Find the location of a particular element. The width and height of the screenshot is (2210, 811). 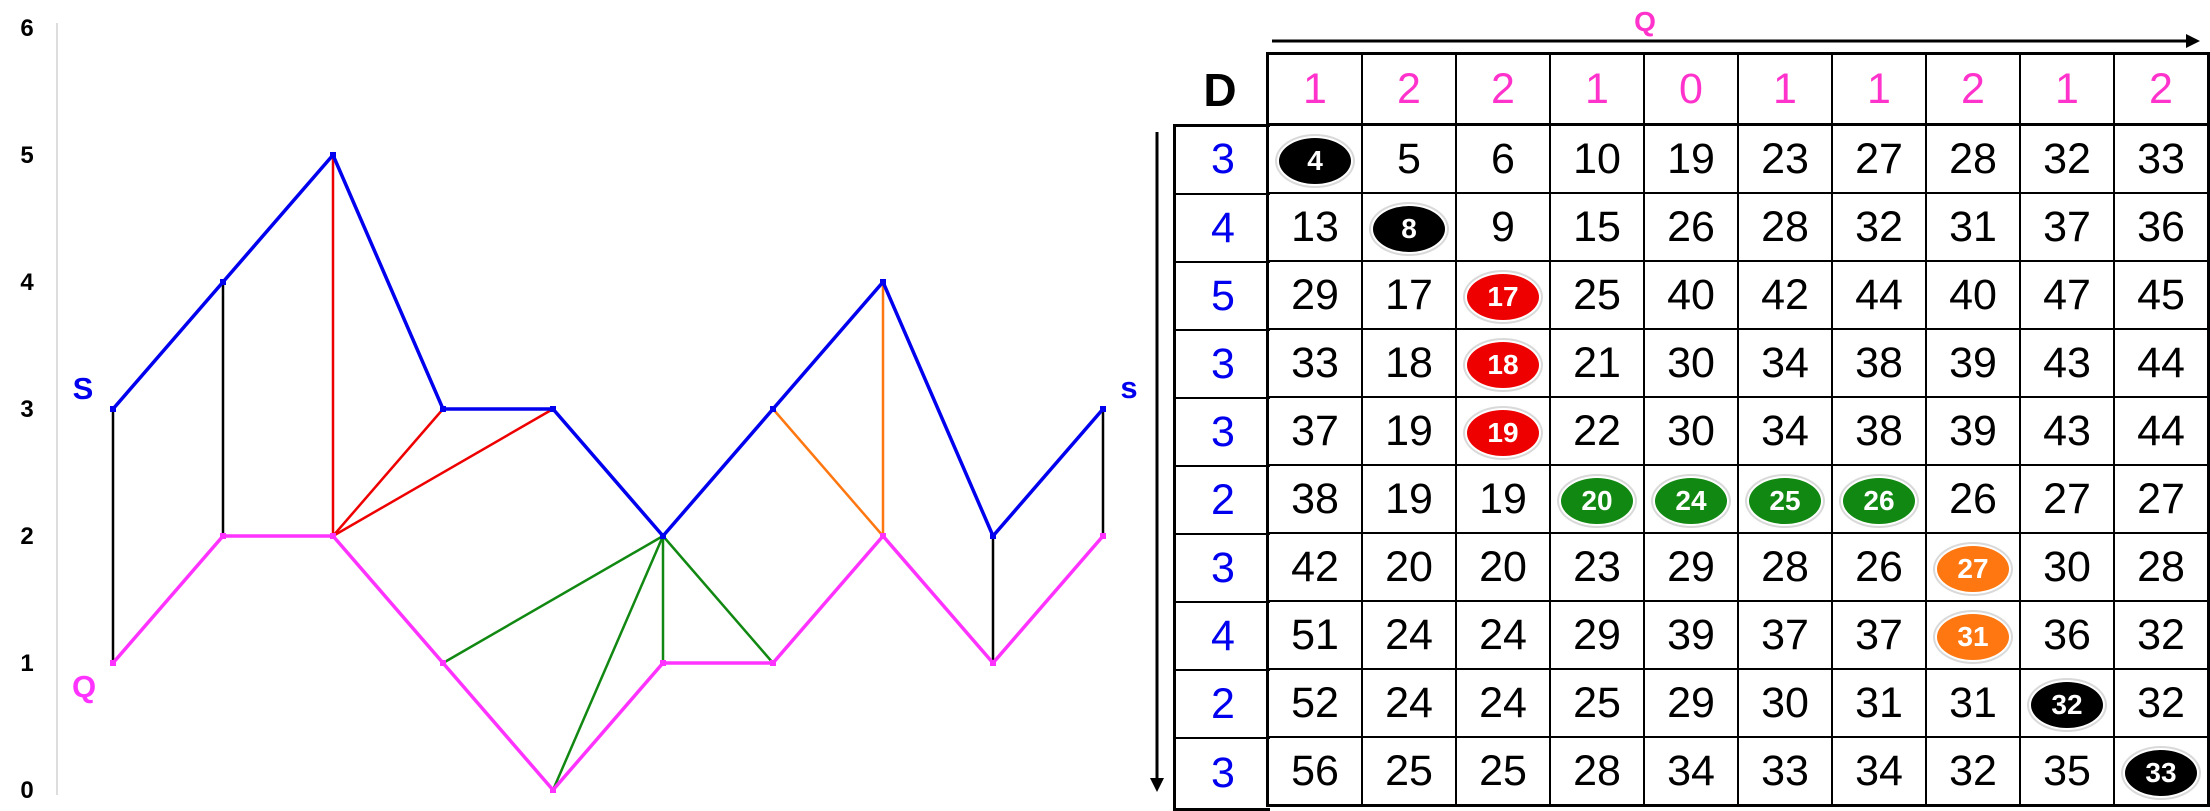

cost-cell: 42 is located at coordinates (1314, 567).